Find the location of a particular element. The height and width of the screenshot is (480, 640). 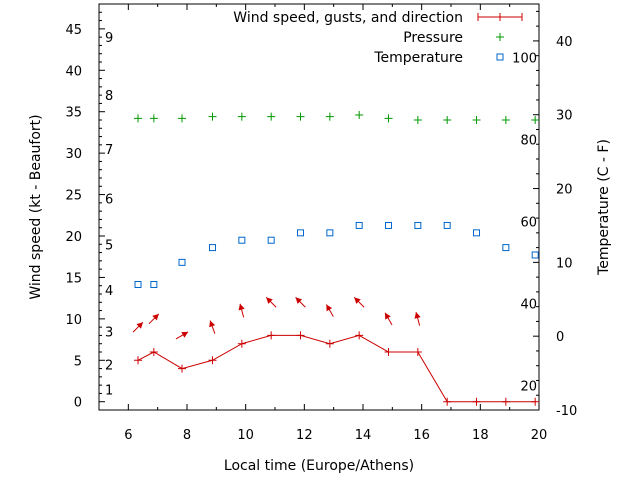

y-tick-label: 5 is located at coordinates (78, 361).